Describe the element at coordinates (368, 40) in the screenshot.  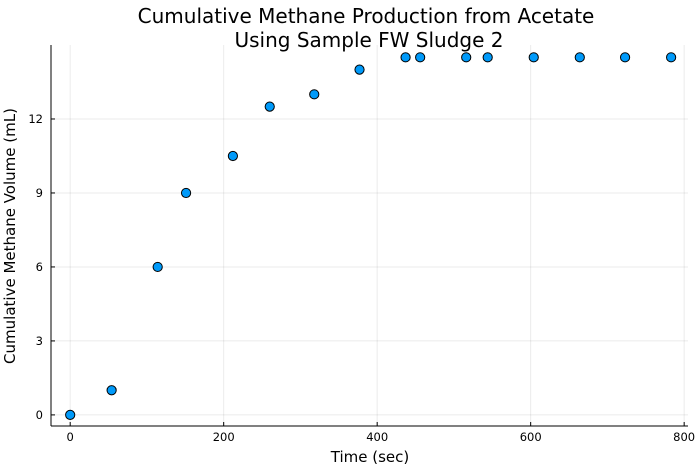
I see `chart-title-line-2: Using Sample FW Sludge 2` at that location.